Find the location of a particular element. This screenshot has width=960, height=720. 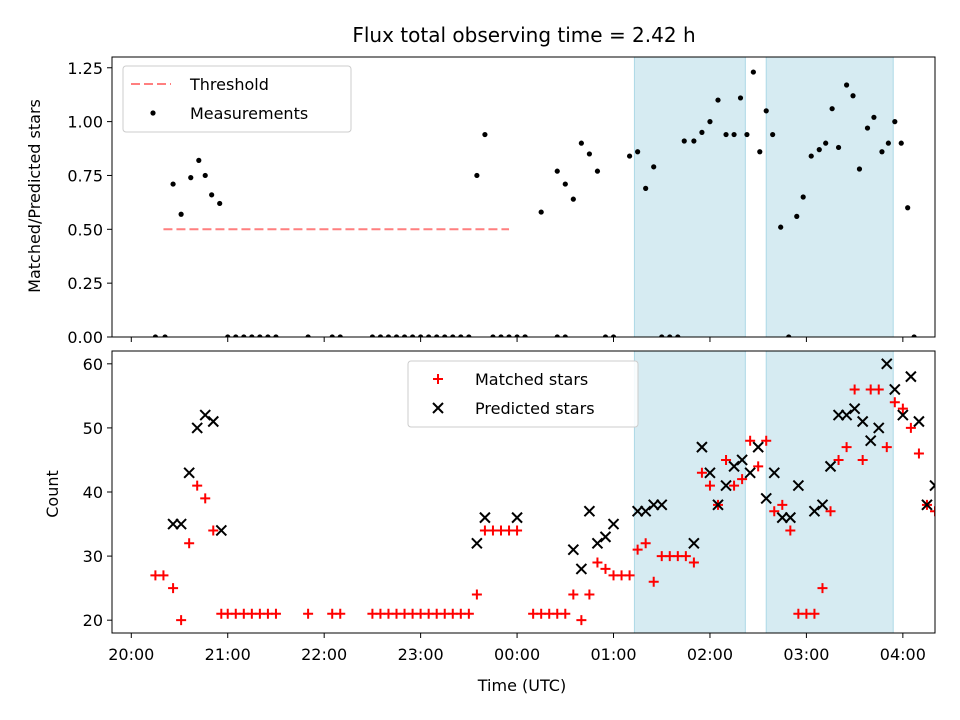

y-tick-label: 1.00 is located at coordinates (85, 122).